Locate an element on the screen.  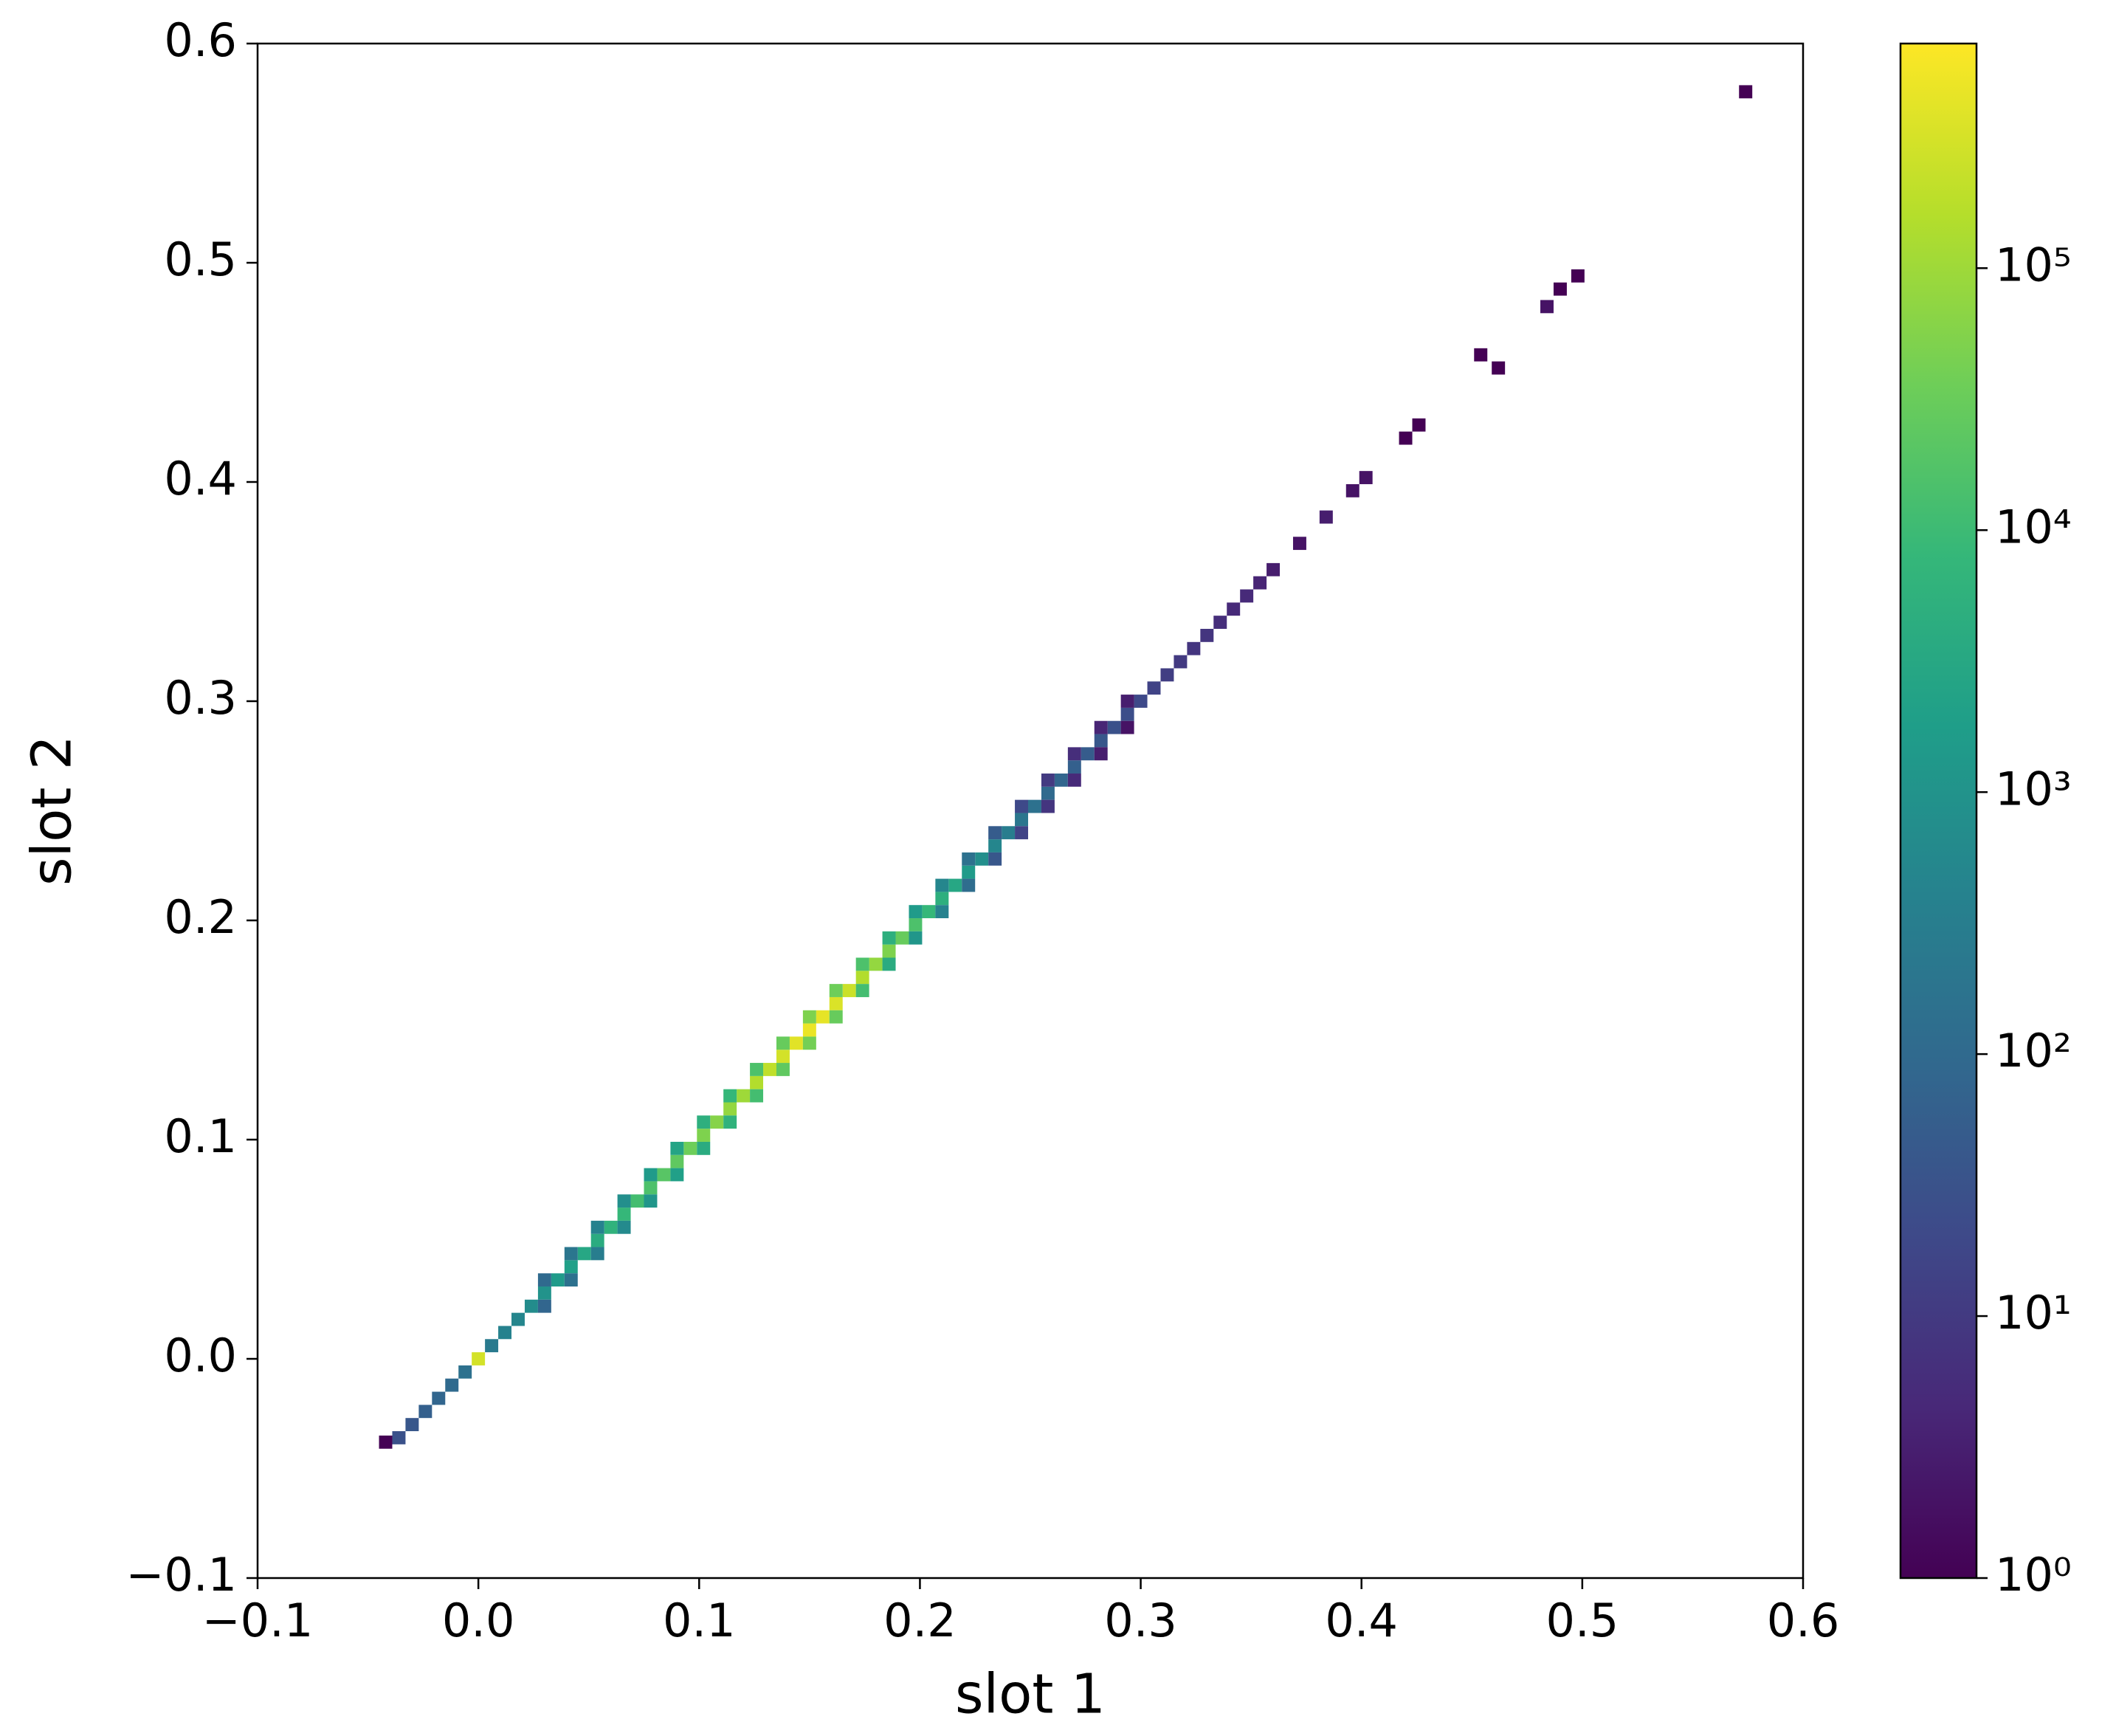
y-tick-label: 0.3 is located at coordinates (200, 698).